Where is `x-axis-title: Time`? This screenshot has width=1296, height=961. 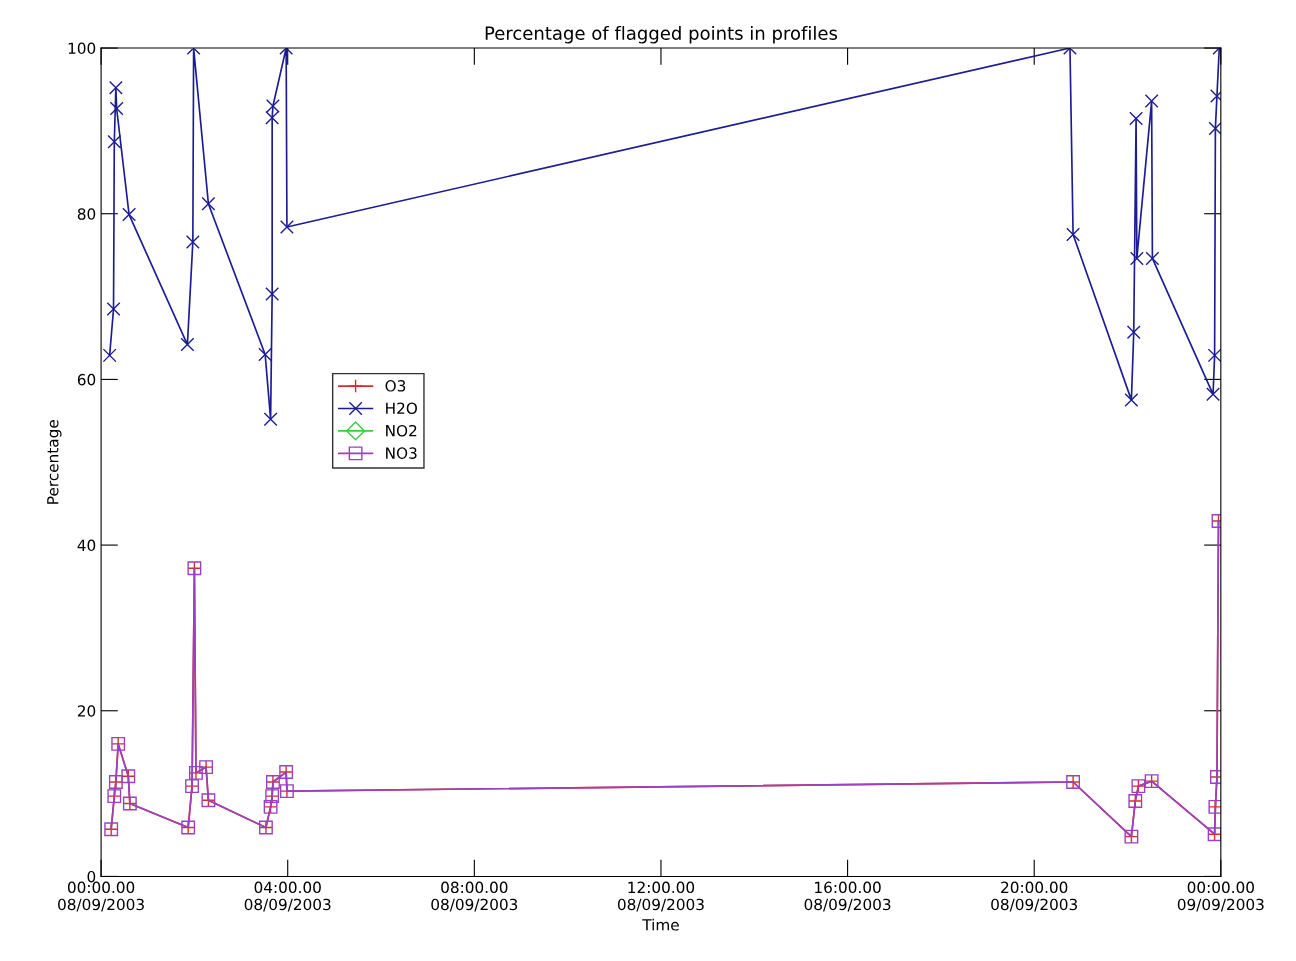
x-axis-title: Time is located at coordinates (660, 924).